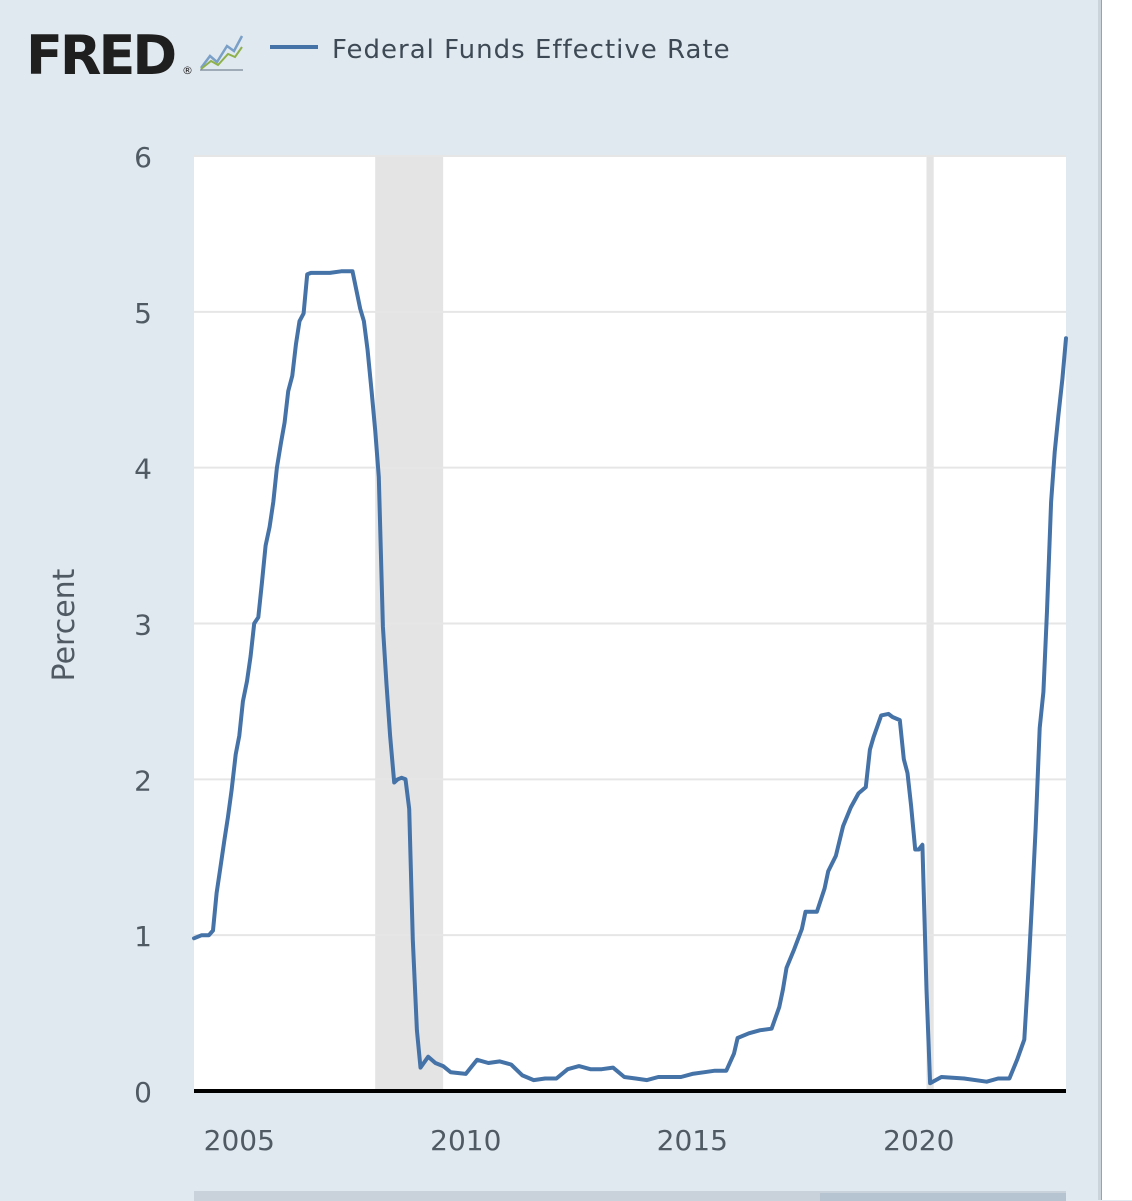 The height and width of the screenshot is (1201, 1132). What do you see at coordinates (1117, 600) in the screenshot?
I see `page-edge` at bounding box center [1117, 600].